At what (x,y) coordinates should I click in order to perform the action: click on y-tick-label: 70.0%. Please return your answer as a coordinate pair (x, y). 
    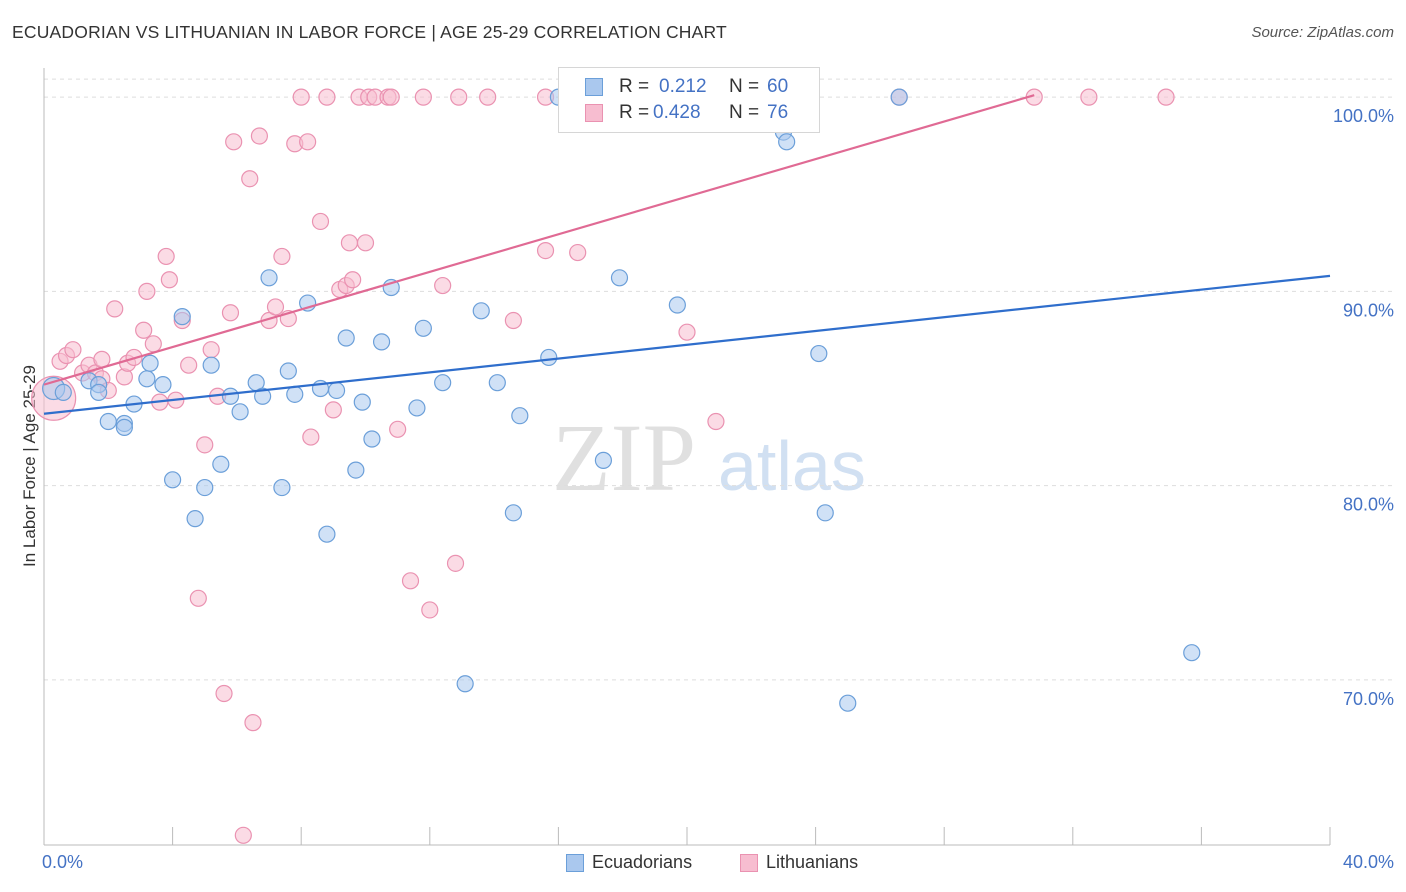
    Looking at the image, I should click on (1368, 699).